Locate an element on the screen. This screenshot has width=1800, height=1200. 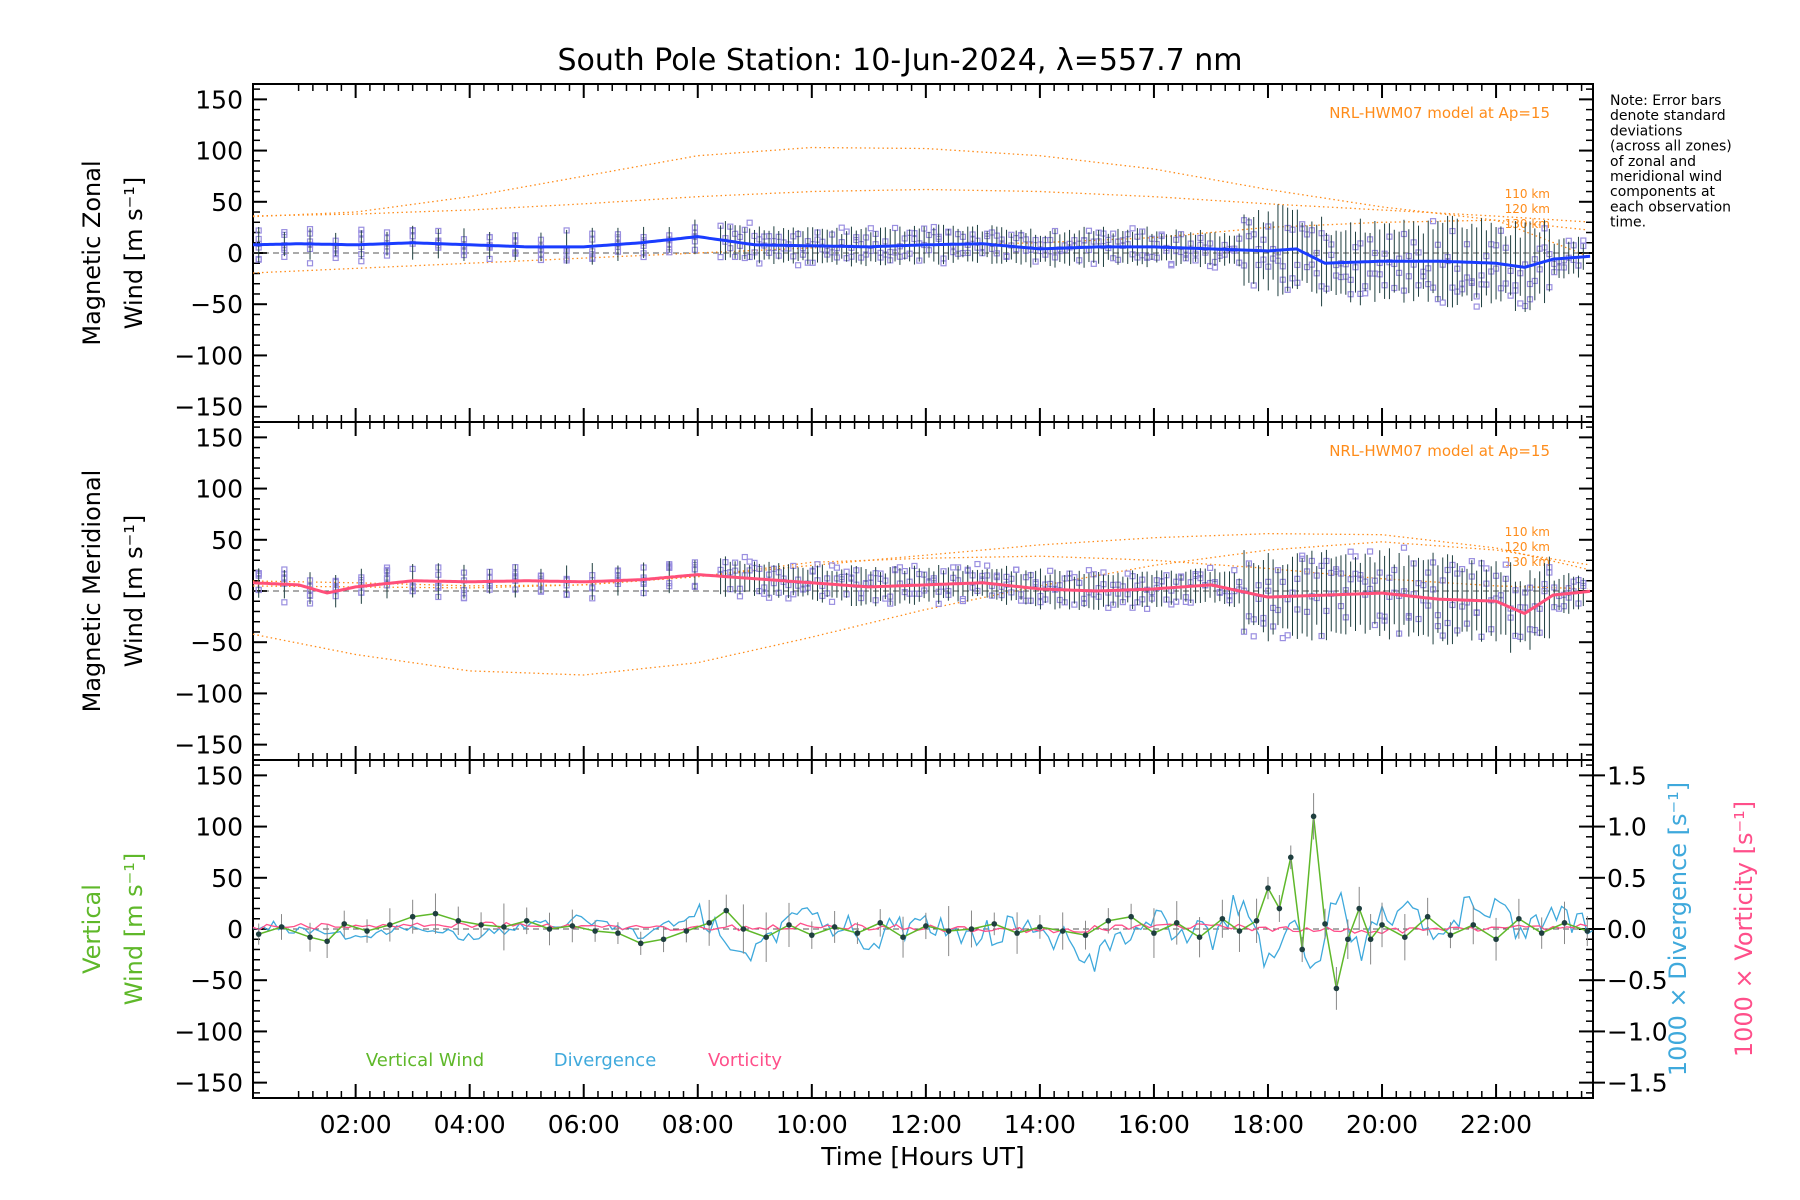
y2-axis-label-vorticity: 1000 × Vorticity [s⁻¹] is located at coordinates (1744, 929).